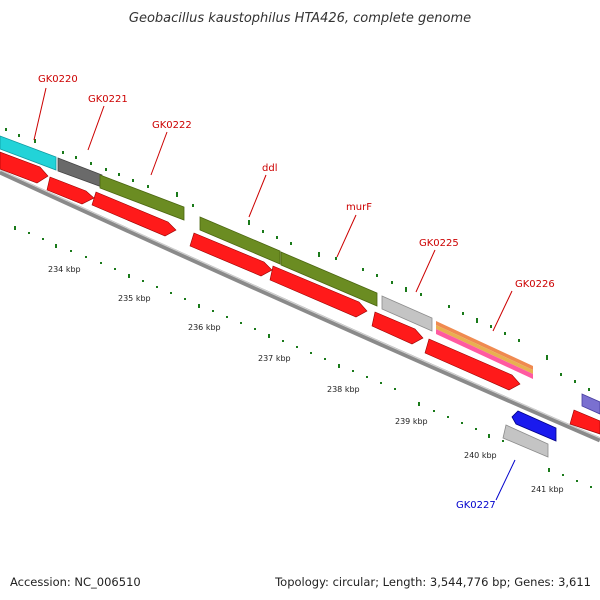  I want to click on gene-label-ddl: ddl, so click(269, 168).